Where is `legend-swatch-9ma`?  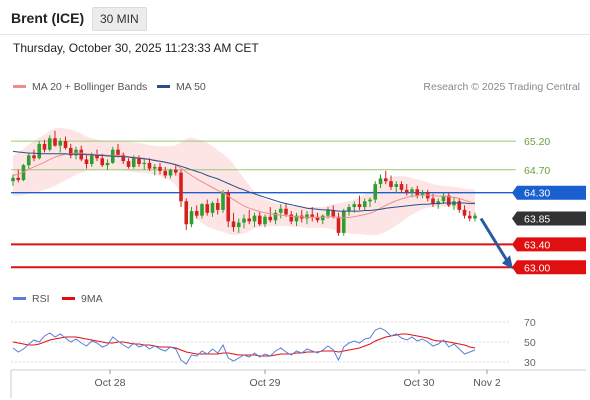 legend-swatch-9ma is located at coordinates (68, 298).